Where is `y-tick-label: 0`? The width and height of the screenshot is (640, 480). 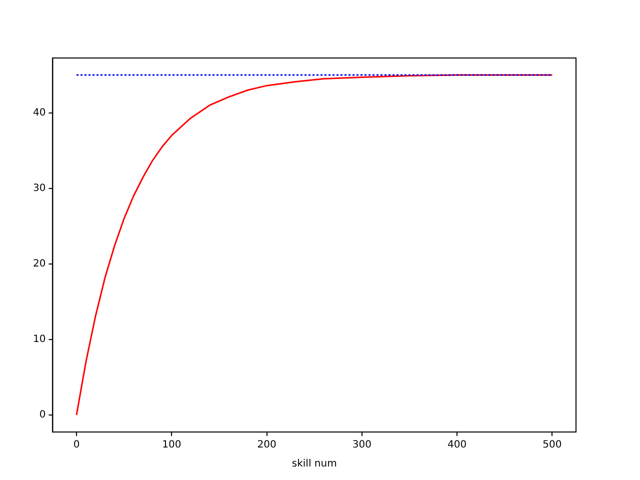
y-tick-label: 0 is located at coordinates (42, 415).